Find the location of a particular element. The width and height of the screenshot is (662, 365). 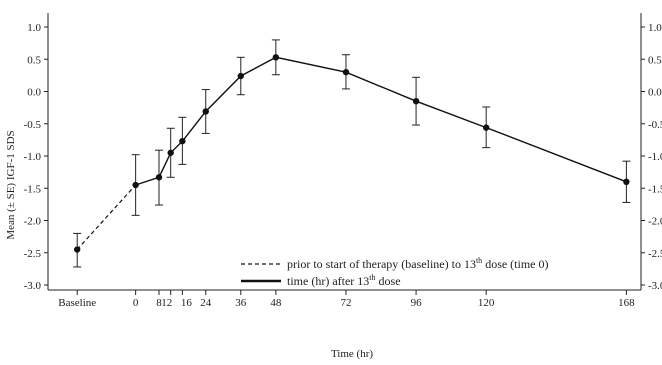

y-tick-label-left: -2.5 is located at coordinates (33, 254).